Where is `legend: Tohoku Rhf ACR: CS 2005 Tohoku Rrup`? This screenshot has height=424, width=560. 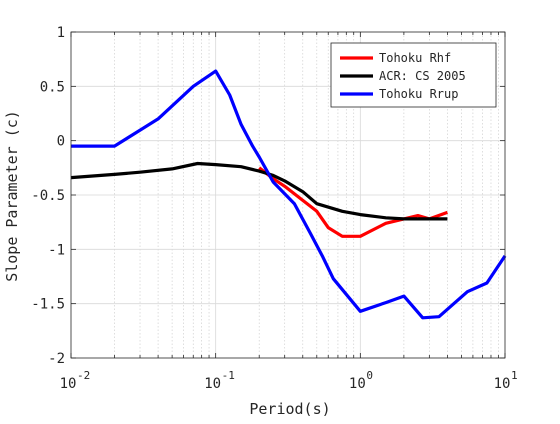 legend: Tohoku Rhf ACR: CS 2005 Tohoku Rrup is located at coordinates (413, 75).